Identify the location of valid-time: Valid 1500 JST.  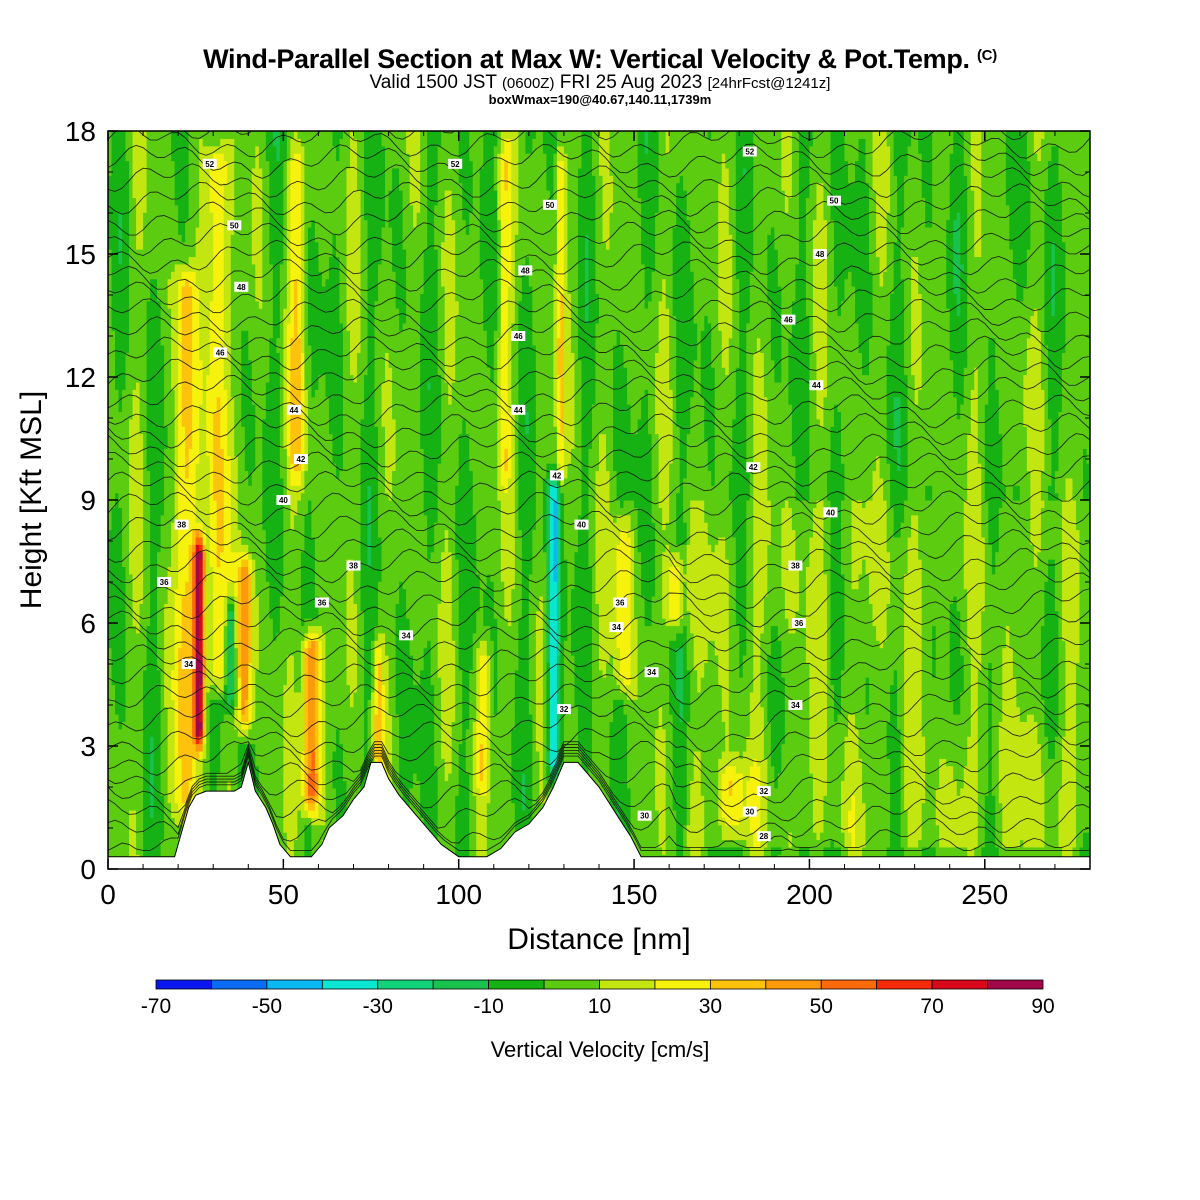
(433, 82).